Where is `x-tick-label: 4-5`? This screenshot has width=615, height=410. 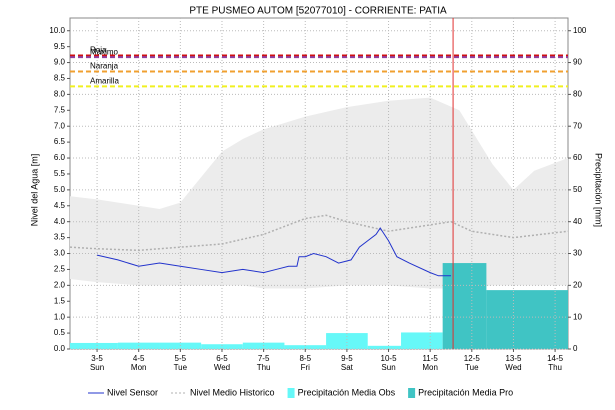
x-tick-label: 4-5 is located at coordinates (139, 358).